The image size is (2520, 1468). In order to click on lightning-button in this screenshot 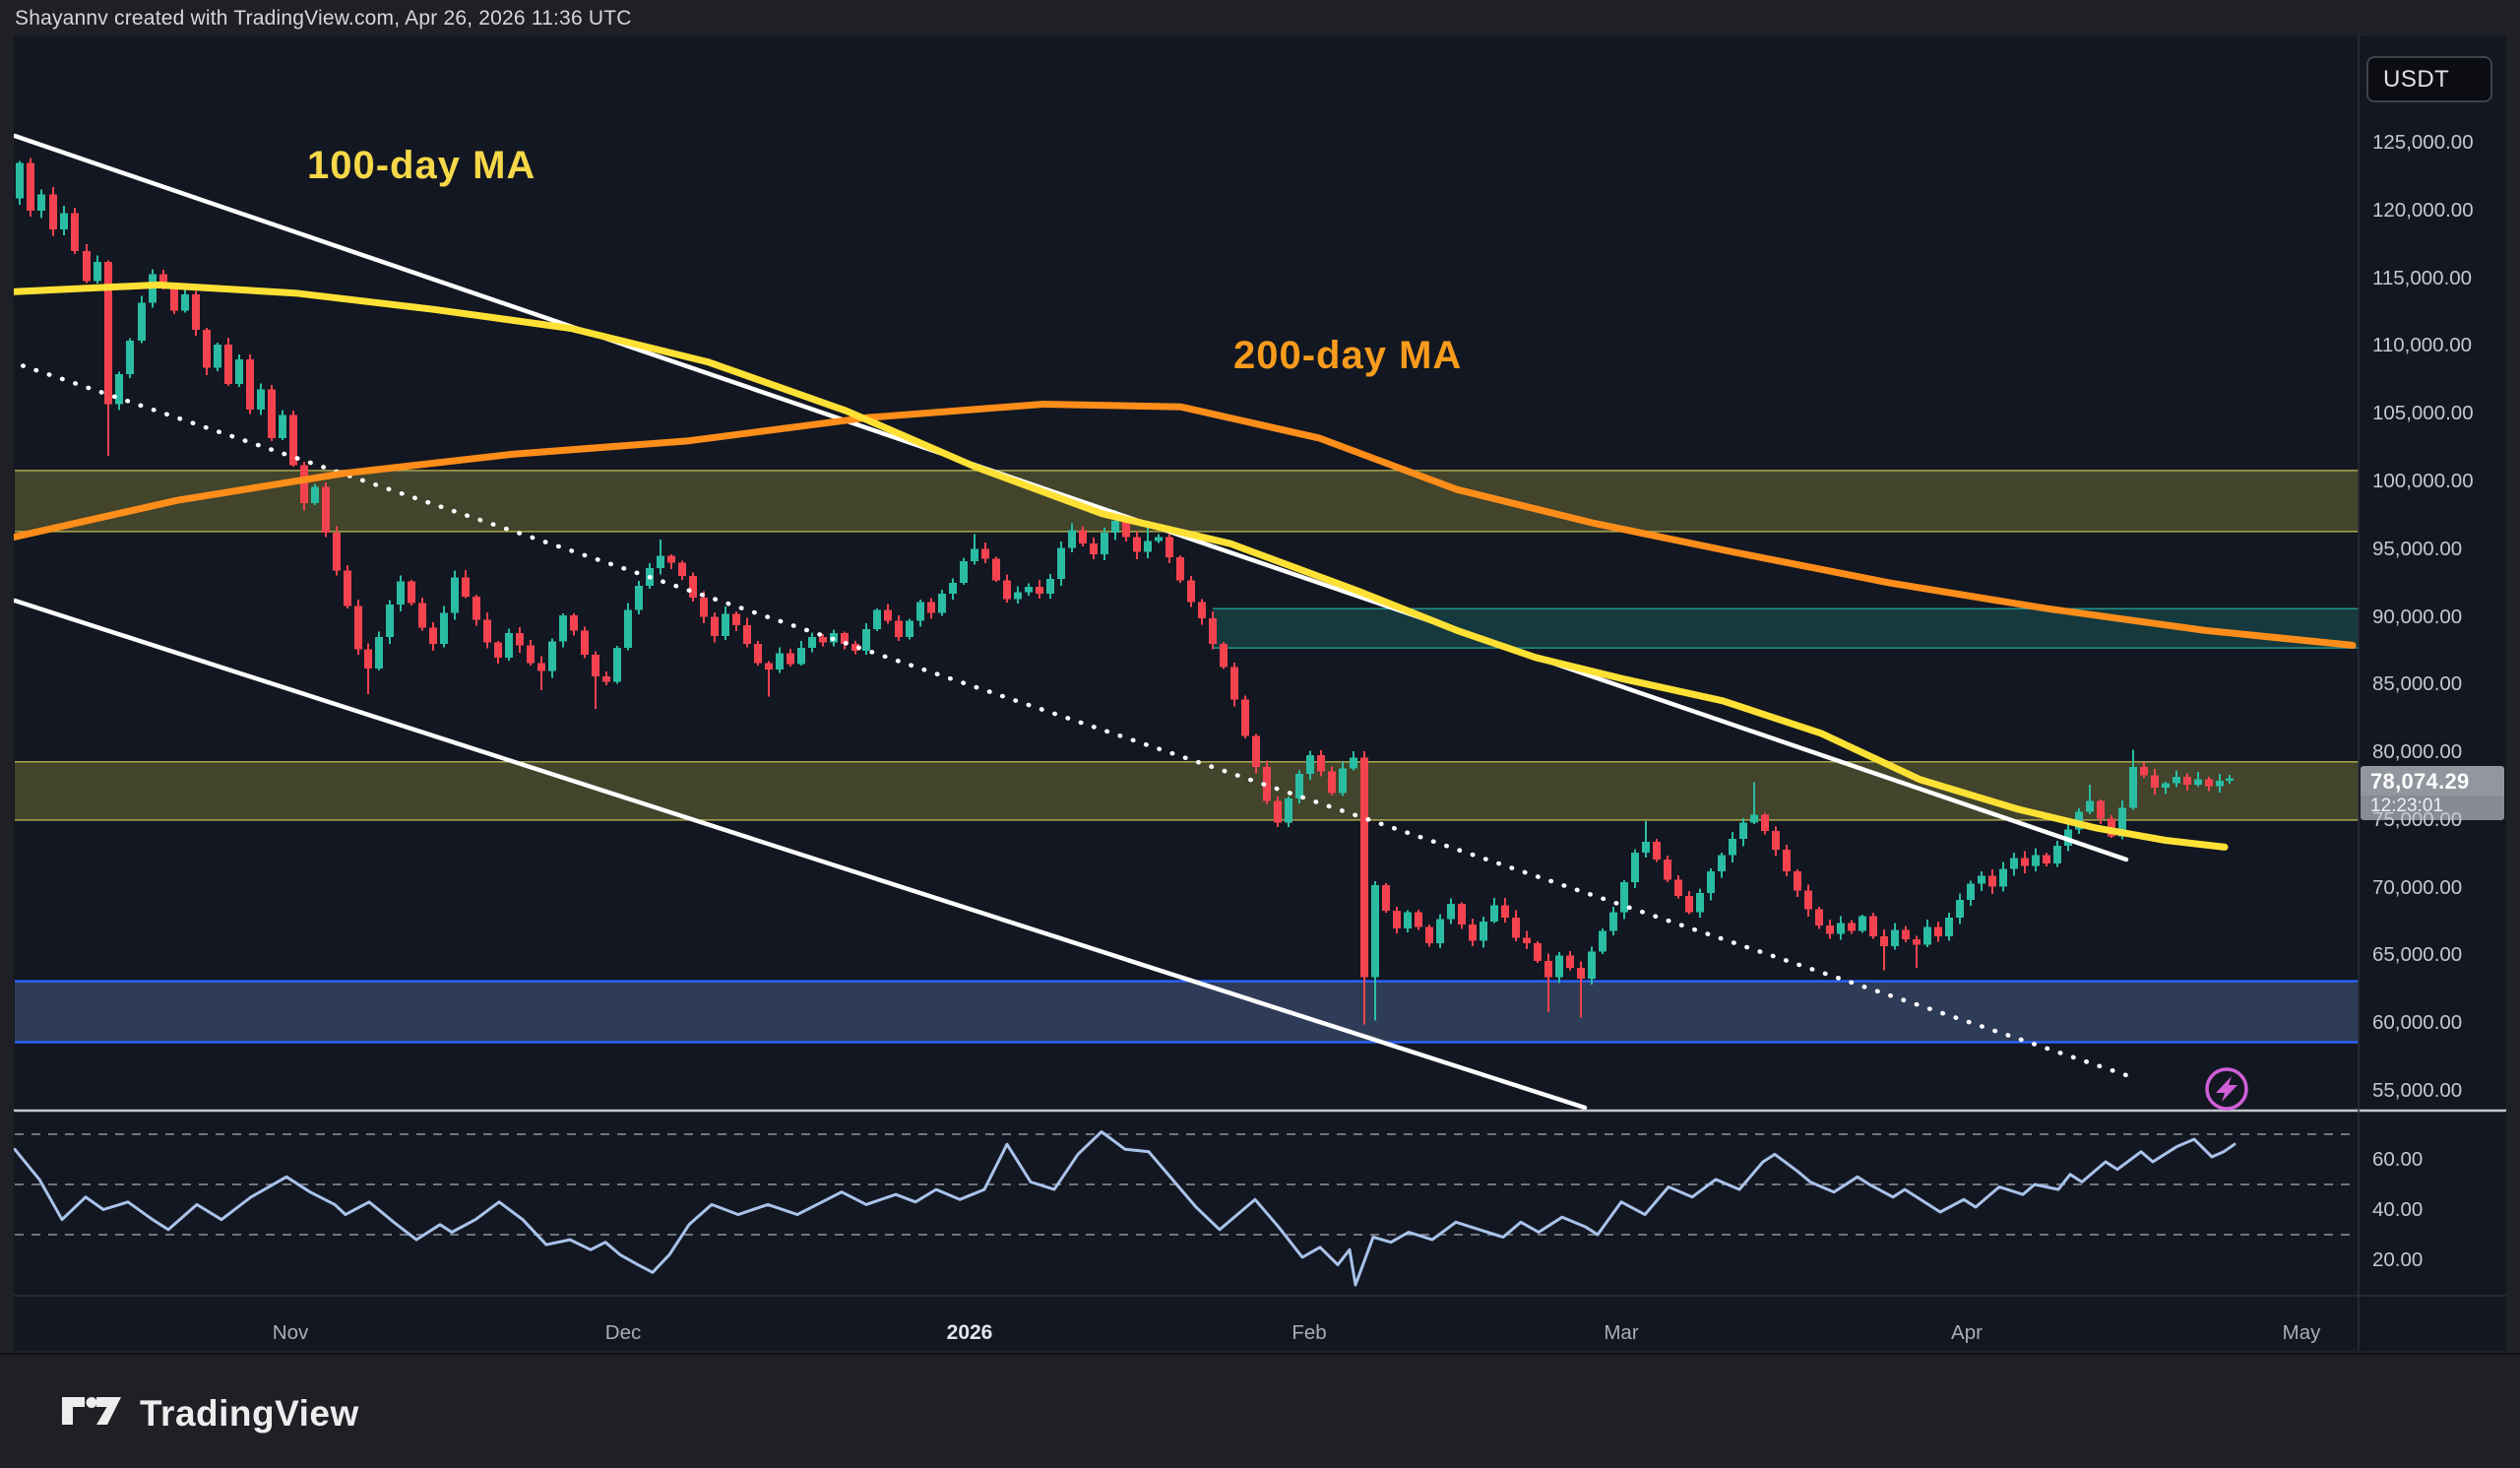, I will do `click(2226, 1089)`.